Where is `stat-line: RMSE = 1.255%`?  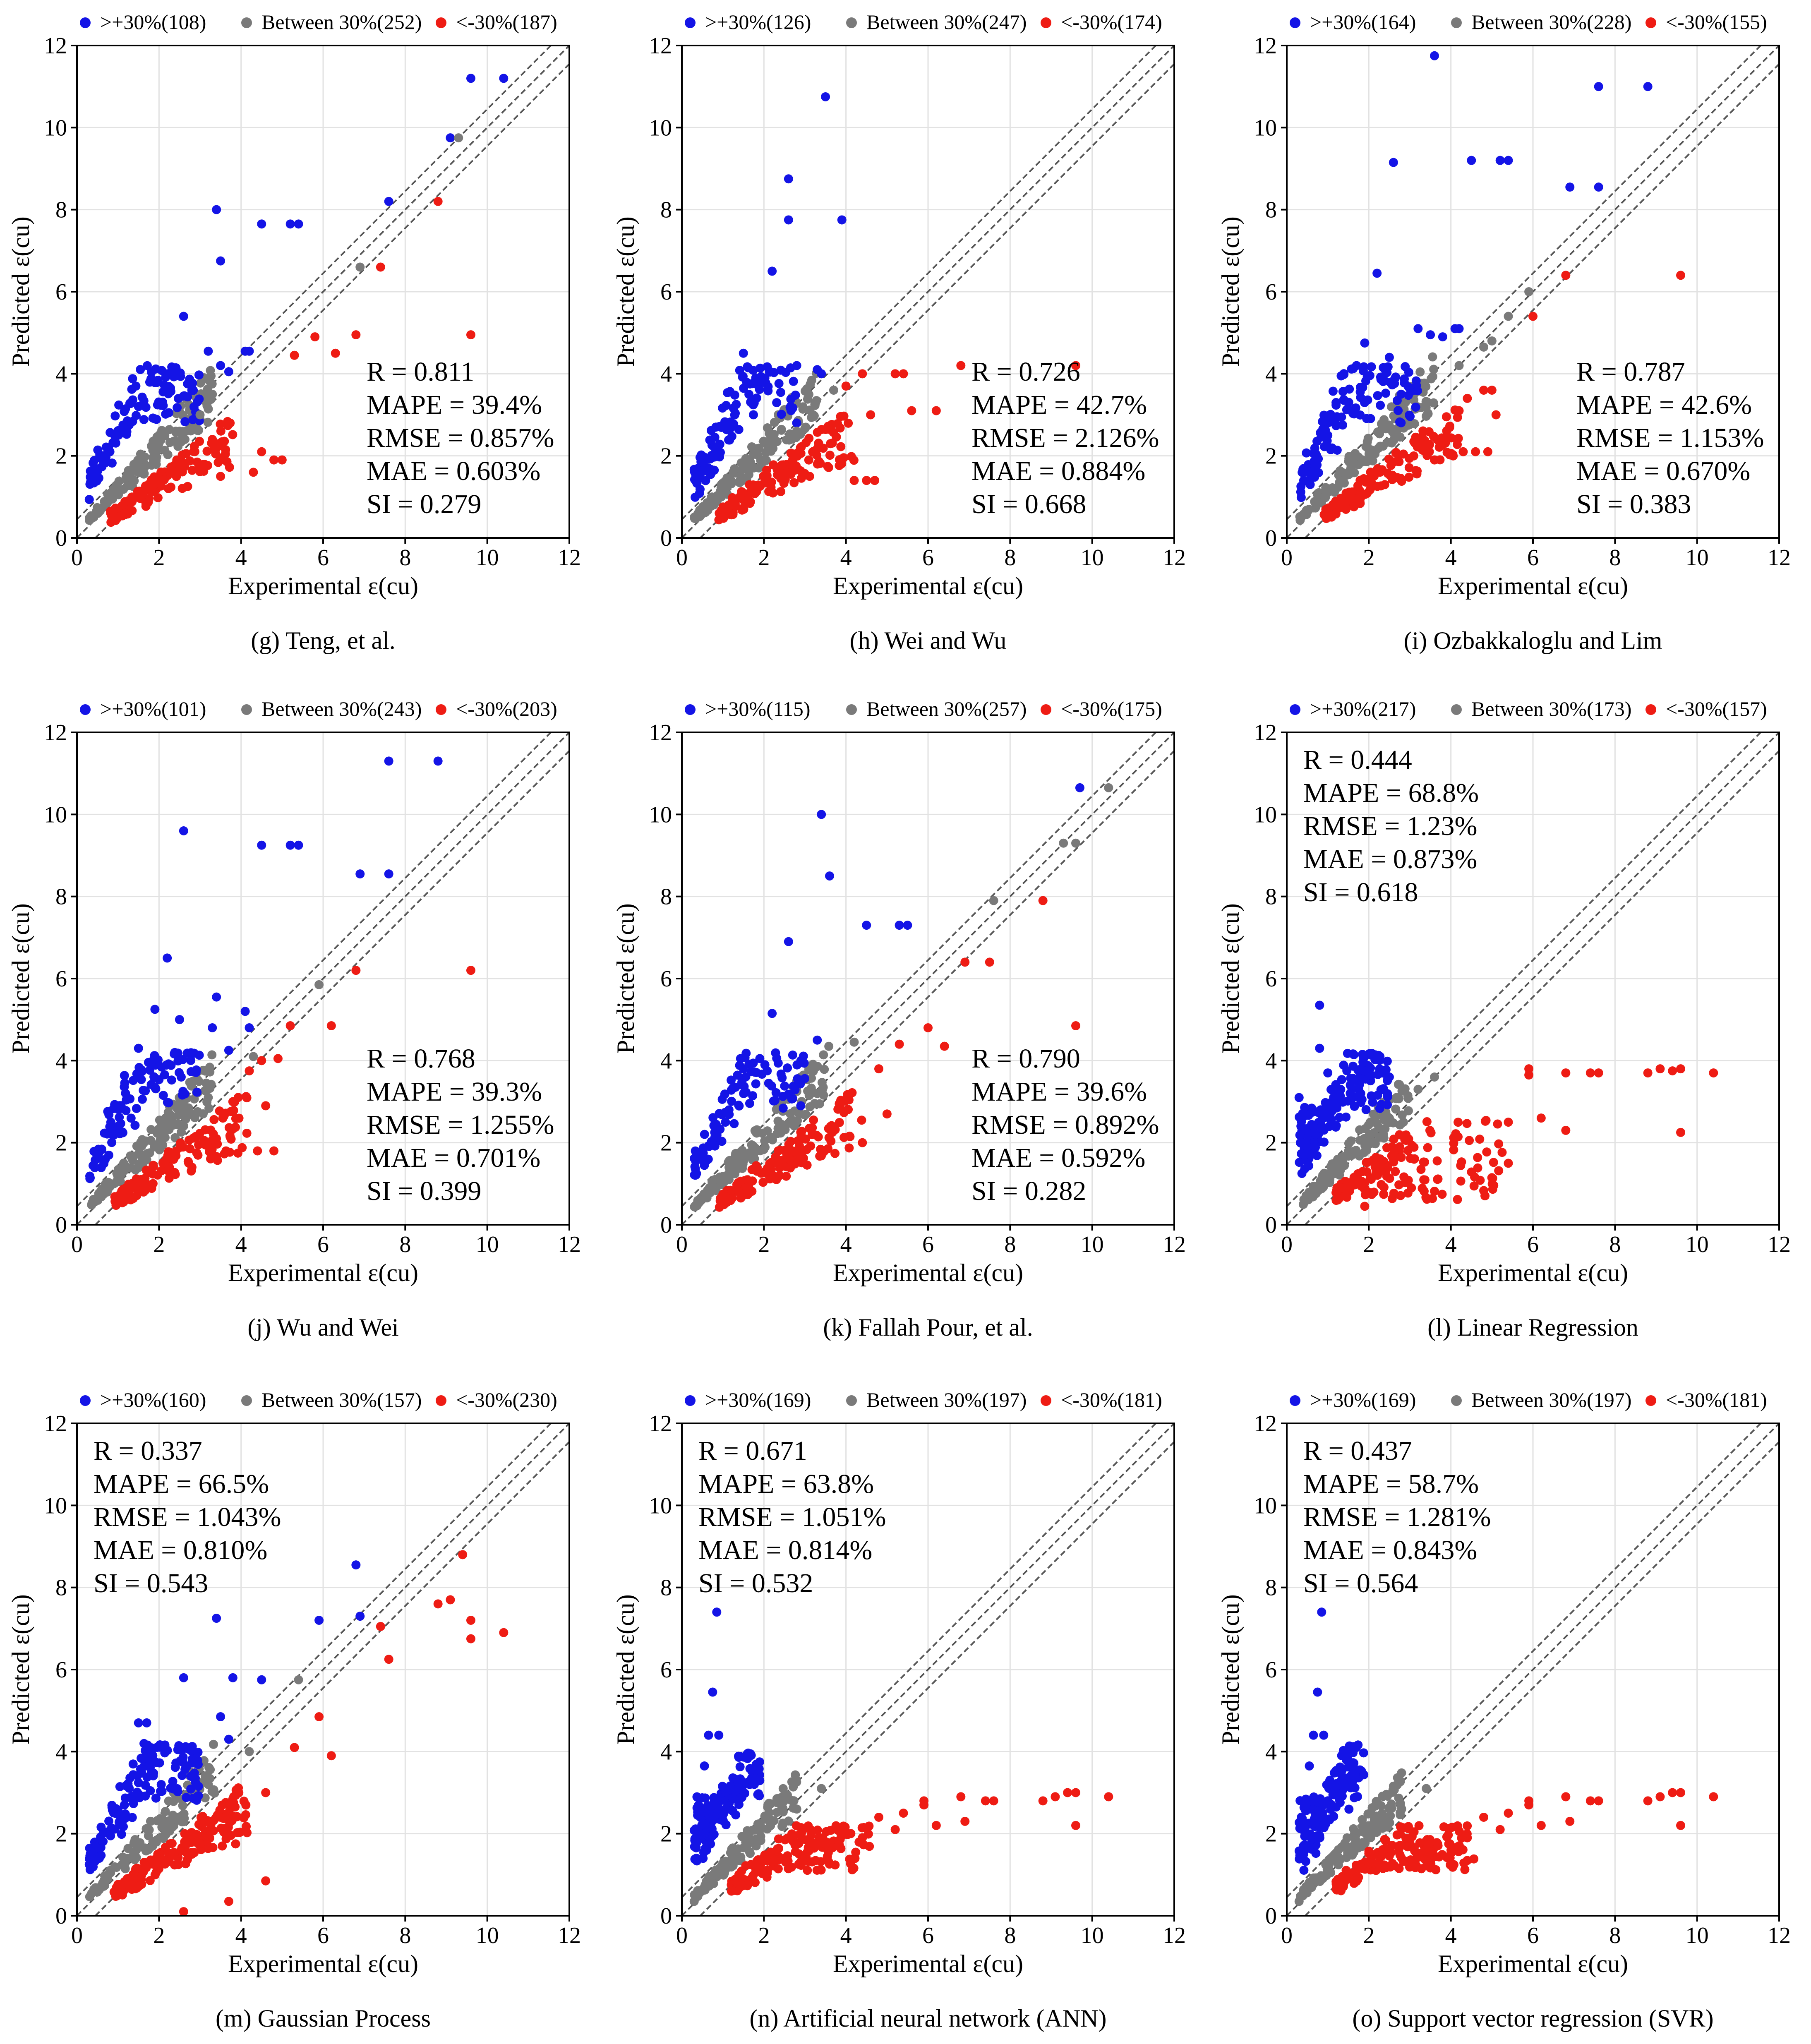 stat-line: RMSE = 1.255% is located at coordinates (460, 1125).